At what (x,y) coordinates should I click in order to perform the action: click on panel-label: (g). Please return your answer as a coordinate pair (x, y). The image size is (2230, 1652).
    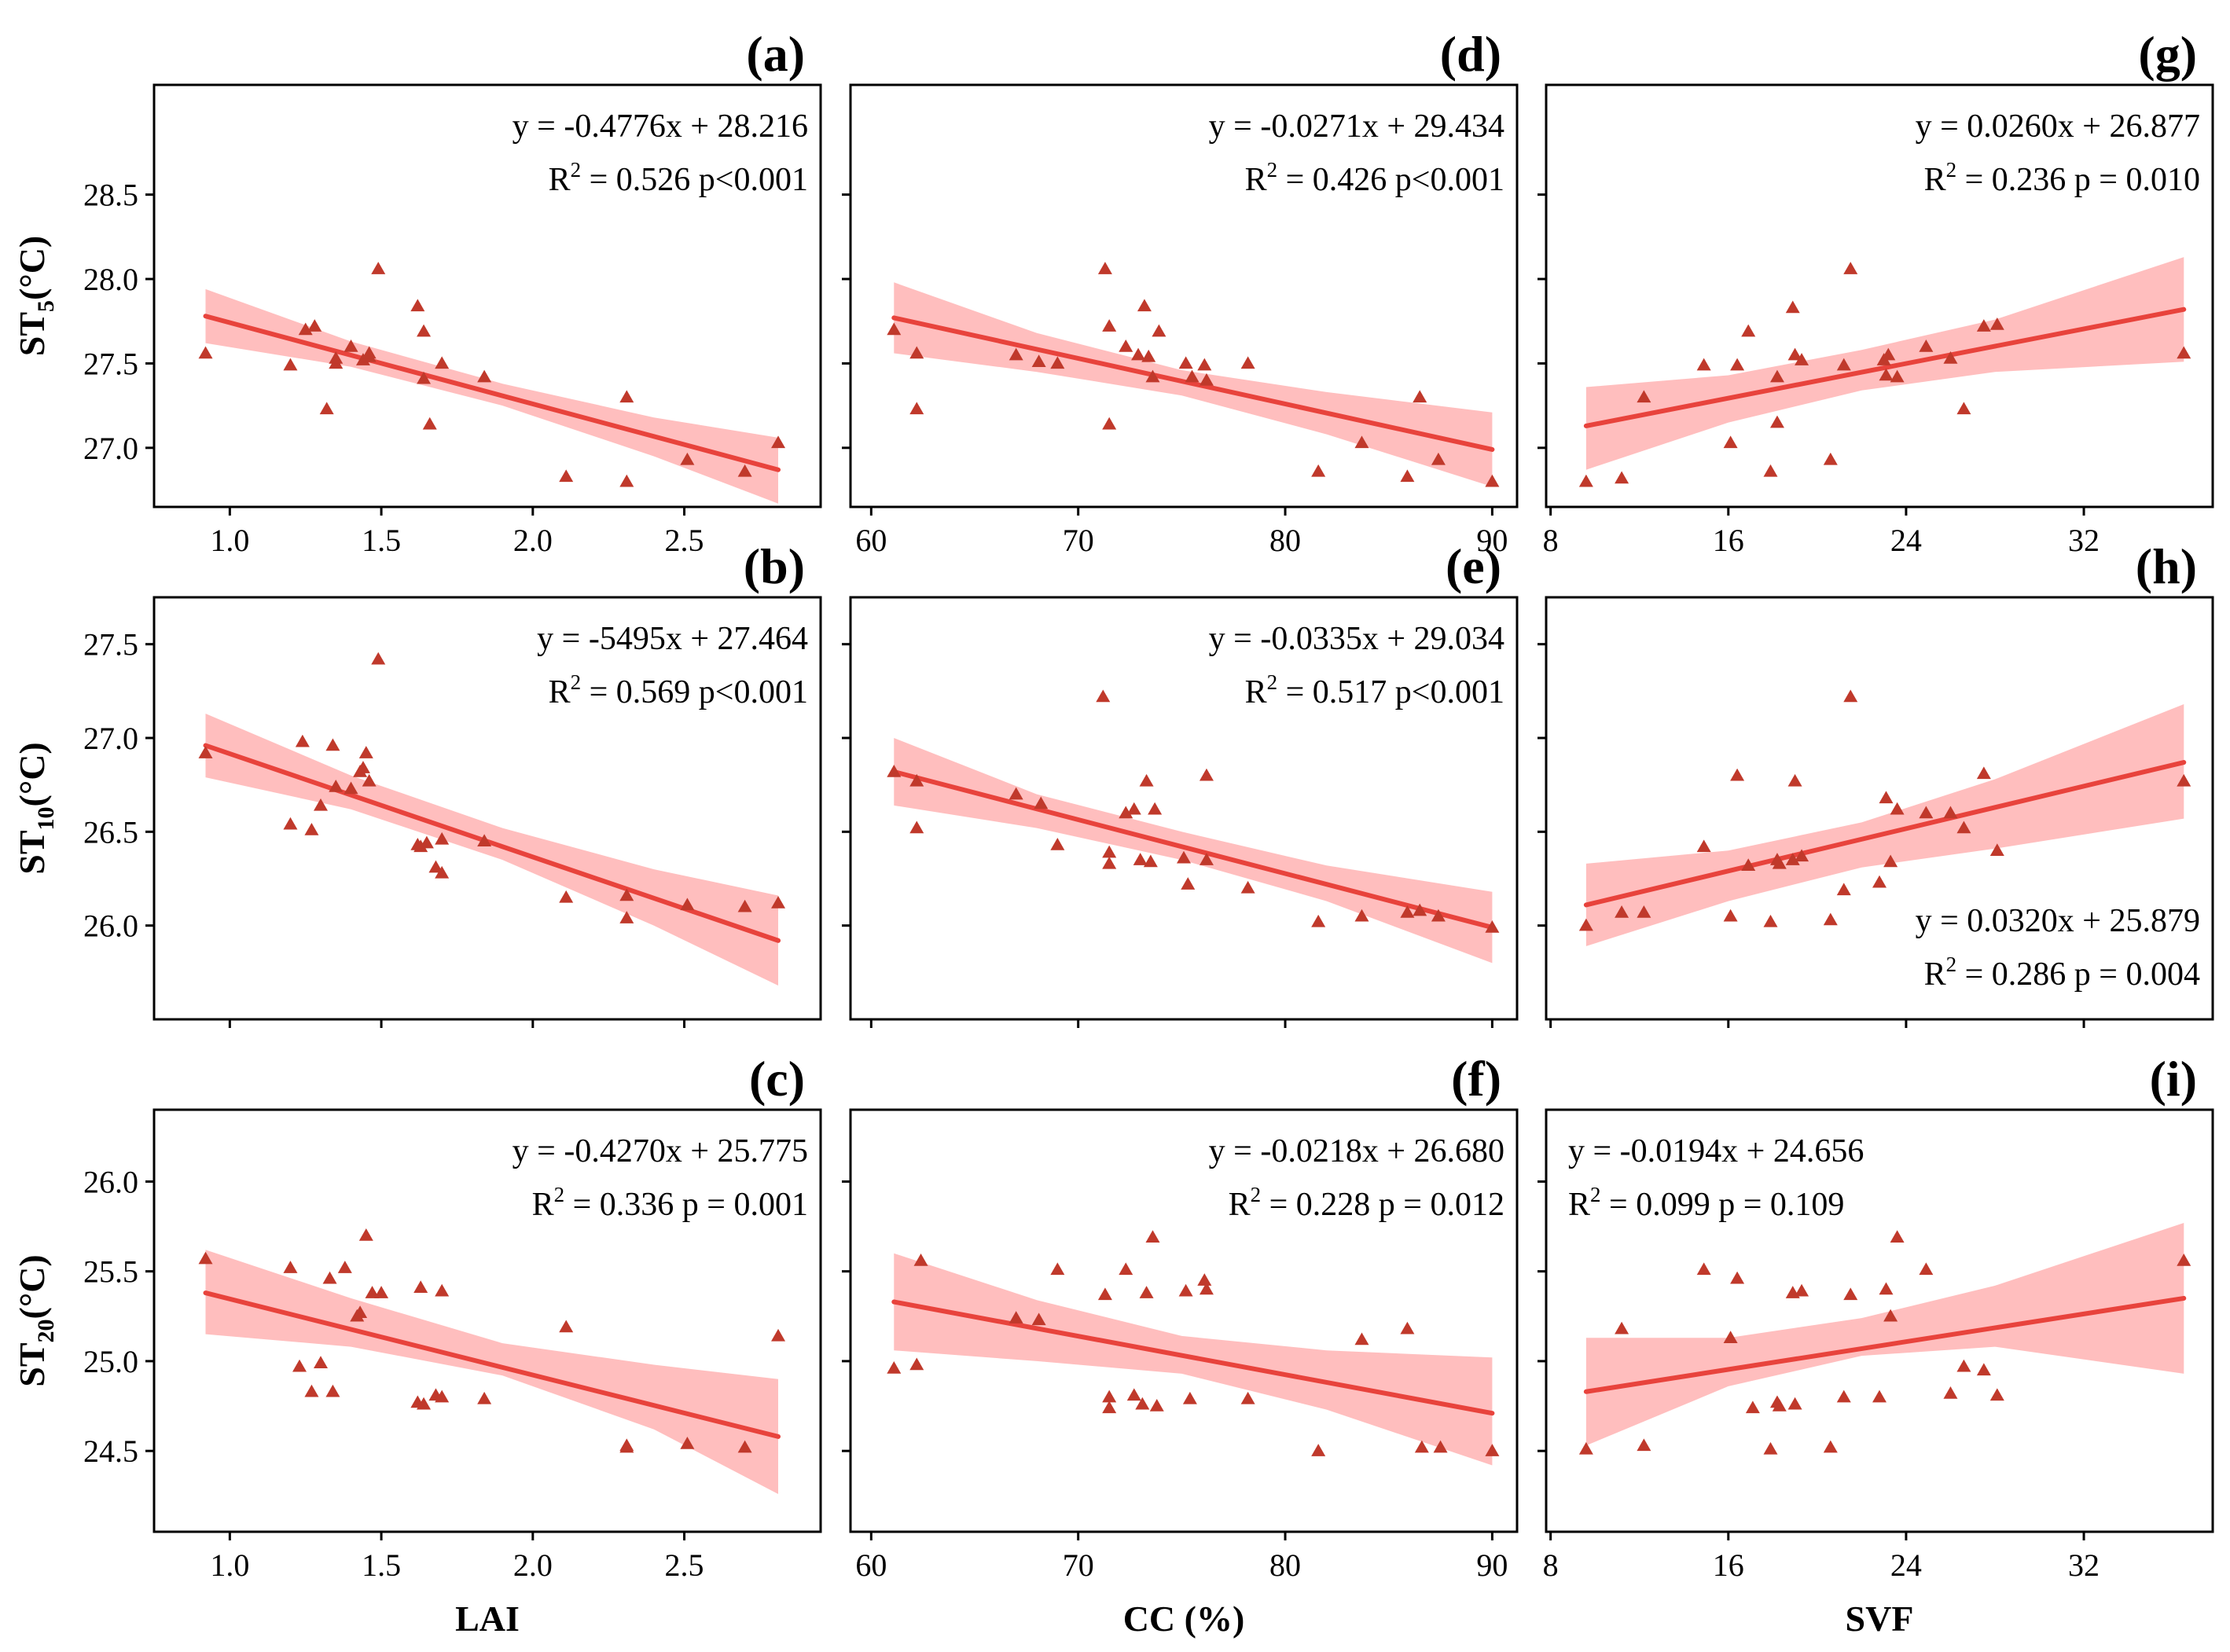
    Looking at the image, I should click on (2167, 54).